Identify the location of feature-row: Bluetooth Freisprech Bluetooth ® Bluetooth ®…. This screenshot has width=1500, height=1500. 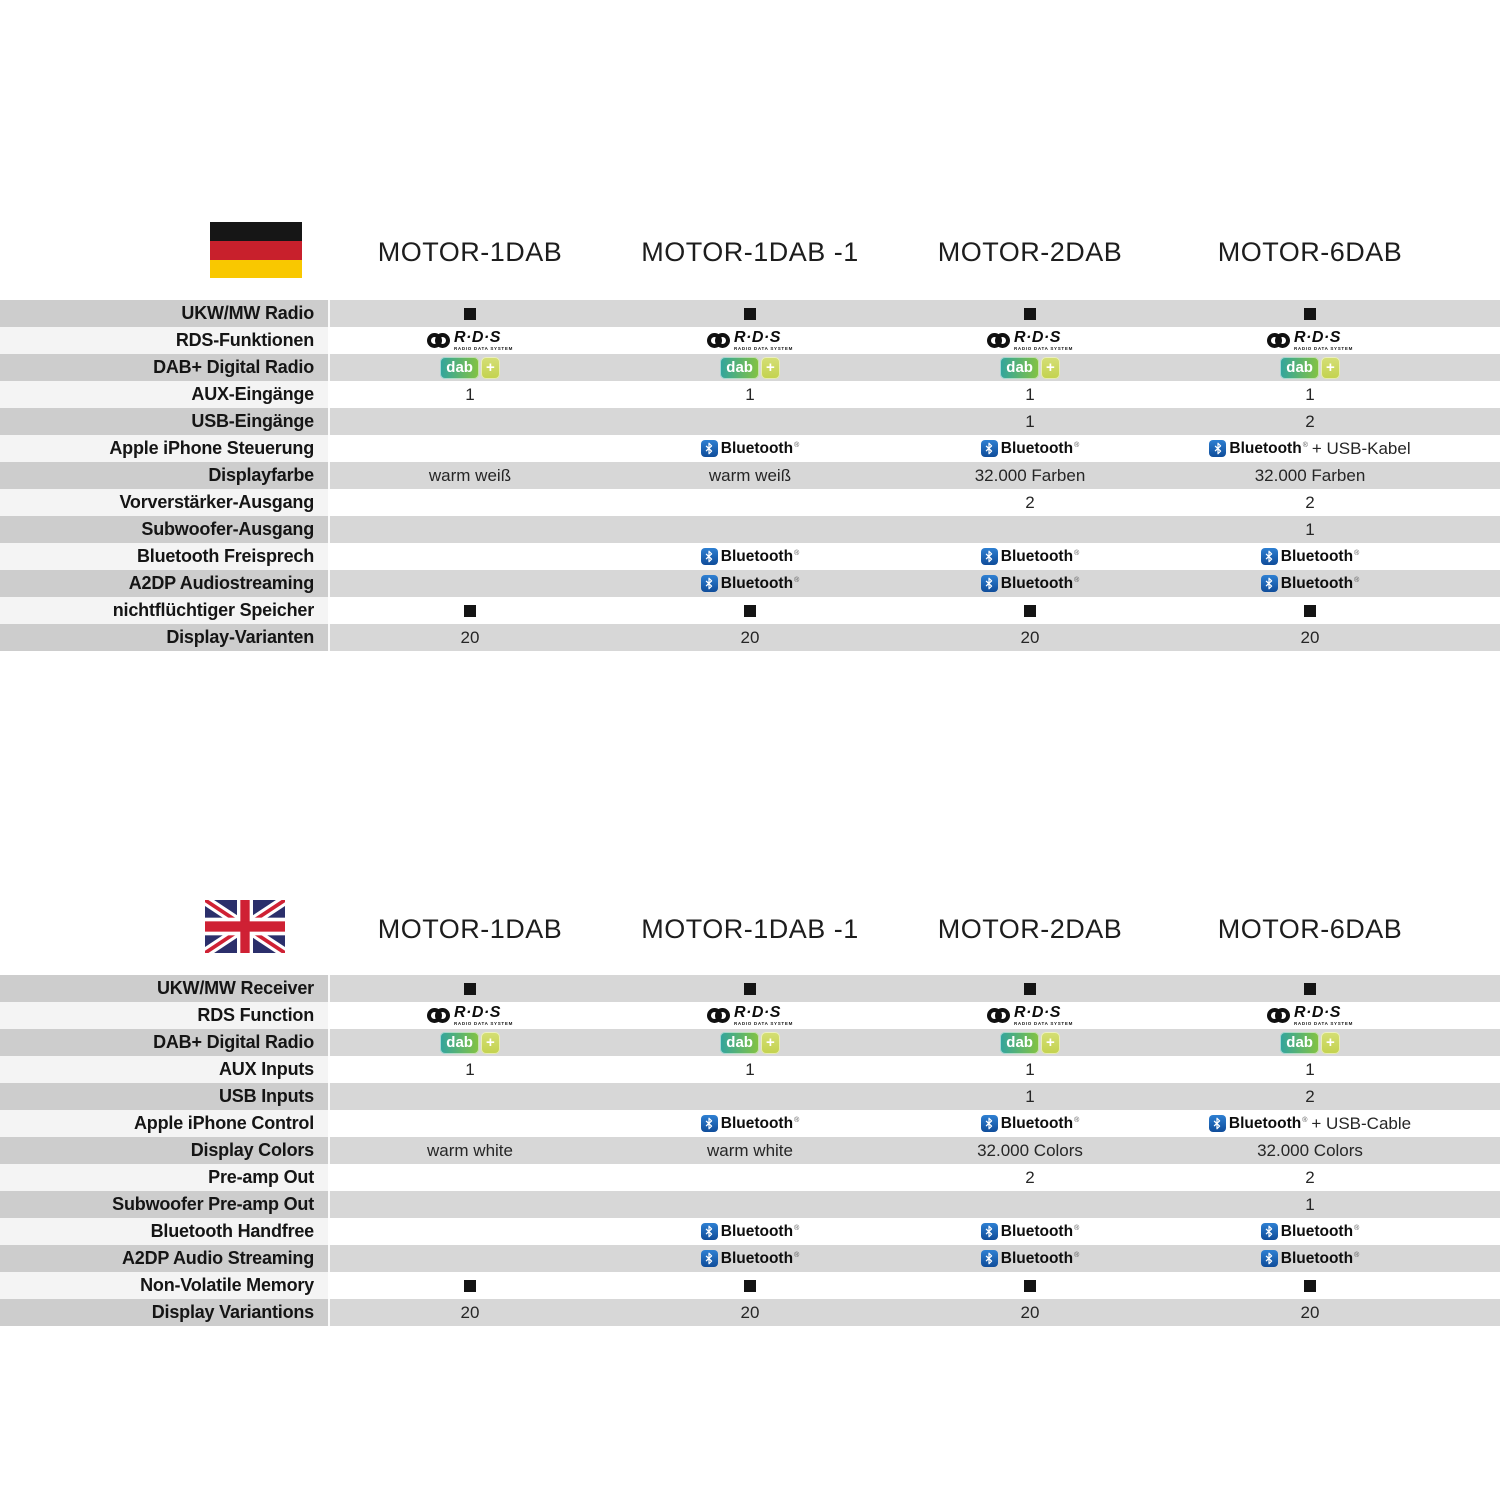
(750, 556).